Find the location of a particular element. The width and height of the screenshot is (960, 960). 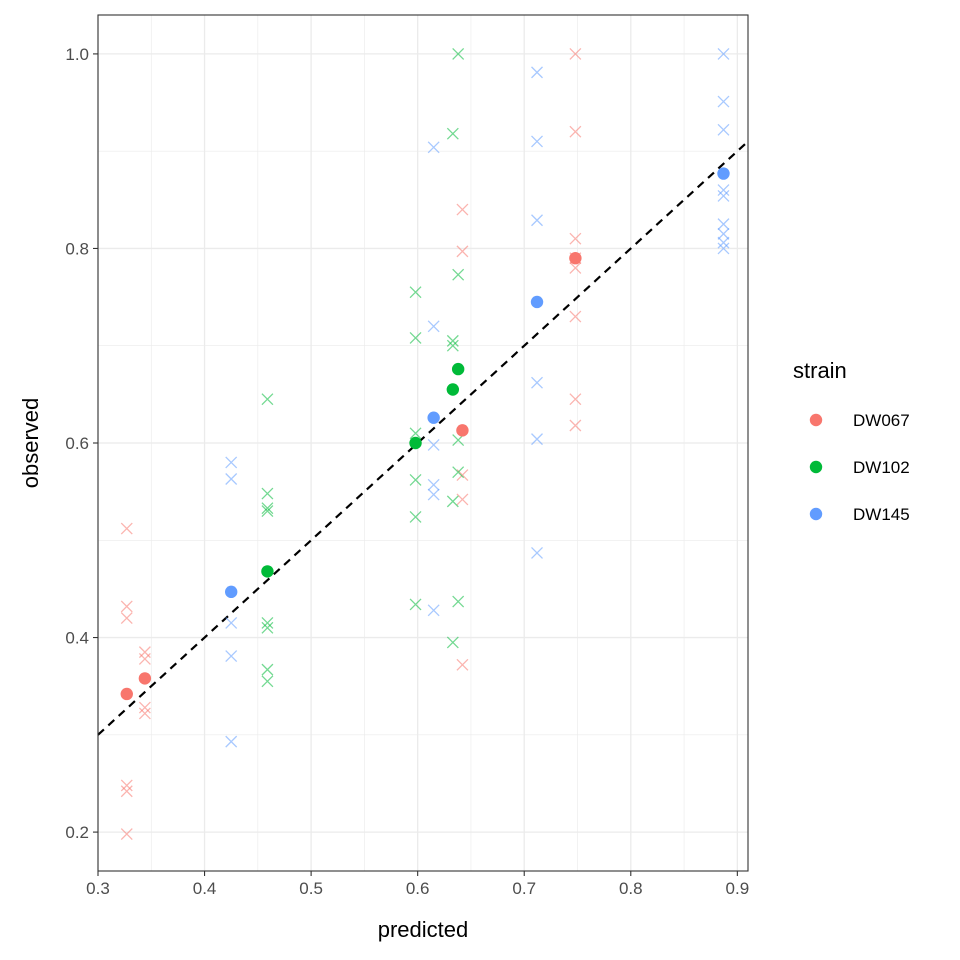

legend: strain DW067 DW102 DW145 is located at coordinates (851, 441).